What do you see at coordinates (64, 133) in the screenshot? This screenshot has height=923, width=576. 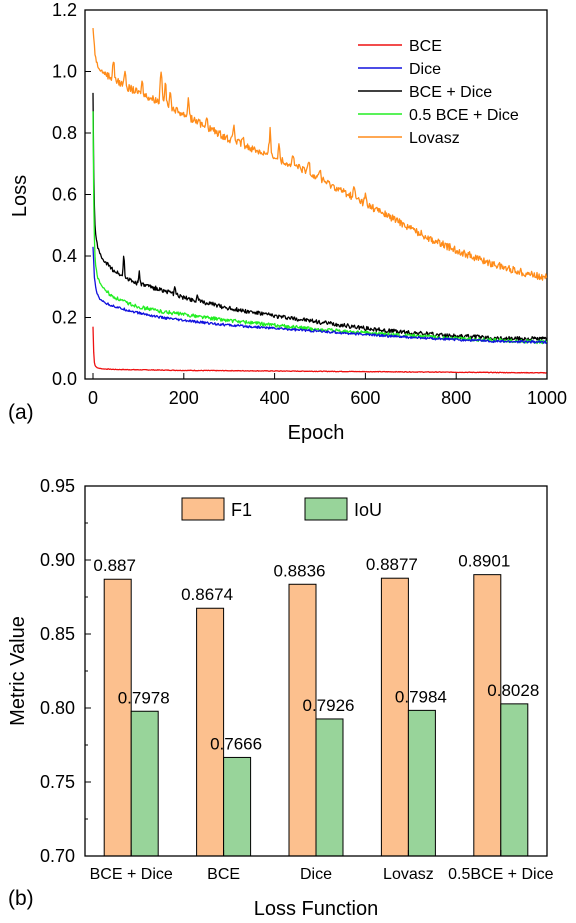 I see `y-tick-label: 0.8` at bounding box center [64, 133].